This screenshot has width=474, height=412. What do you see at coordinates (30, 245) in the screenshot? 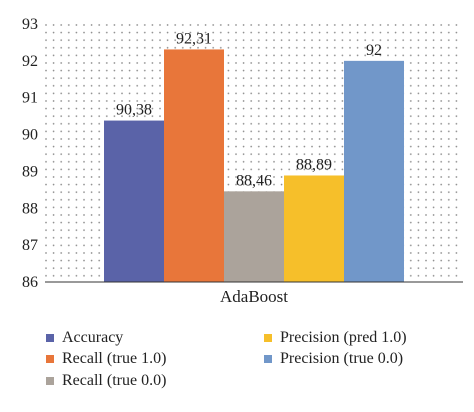
I see `y-tick-label: 87` at bounding box center [30, 245].